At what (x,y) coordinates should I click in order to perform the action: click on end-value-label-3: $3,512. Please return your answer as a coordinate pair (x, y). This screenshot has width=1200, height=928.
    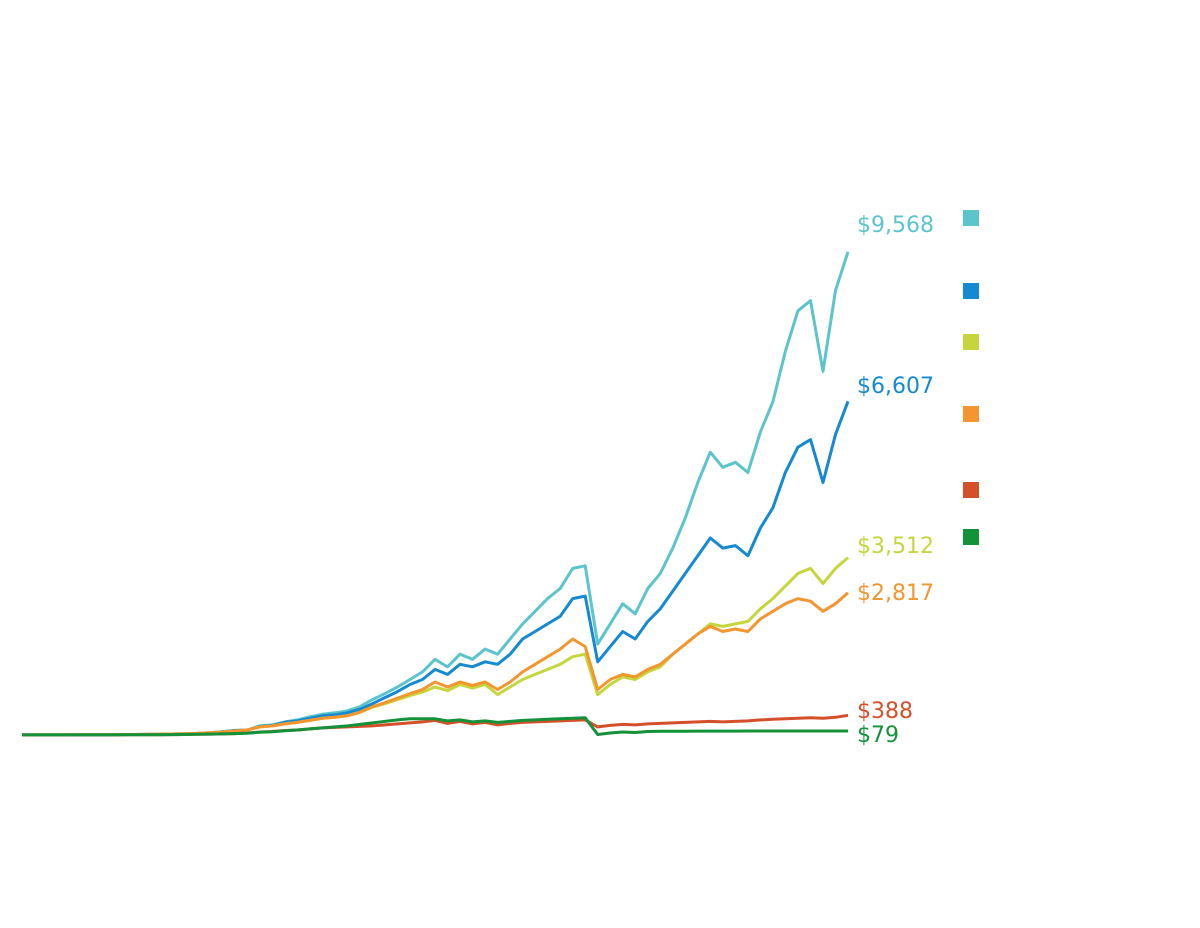
    Looking at the image, I should click on (895, 546).